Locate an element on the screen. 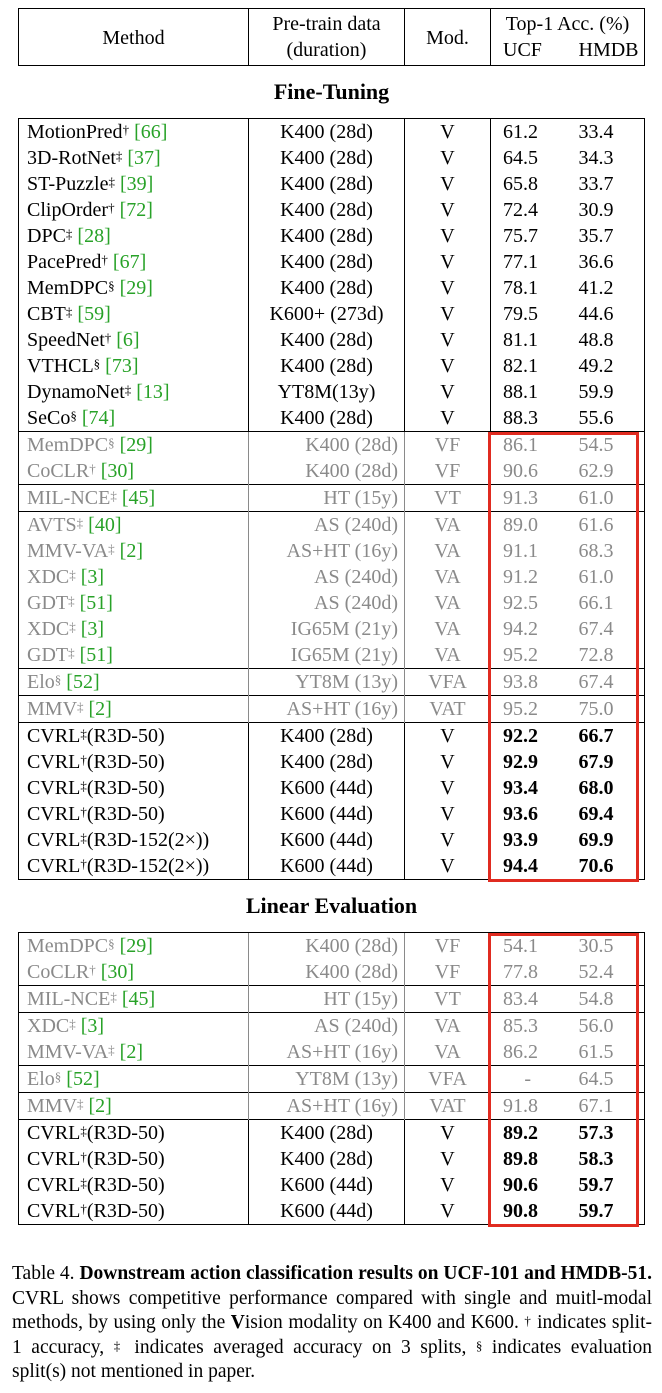 This screenshot has height=1393, width=662. table-row: CVRL‡(R3D-50) K400 (28d) V 89.2 57.3 is located at coordinates (331, 1132).